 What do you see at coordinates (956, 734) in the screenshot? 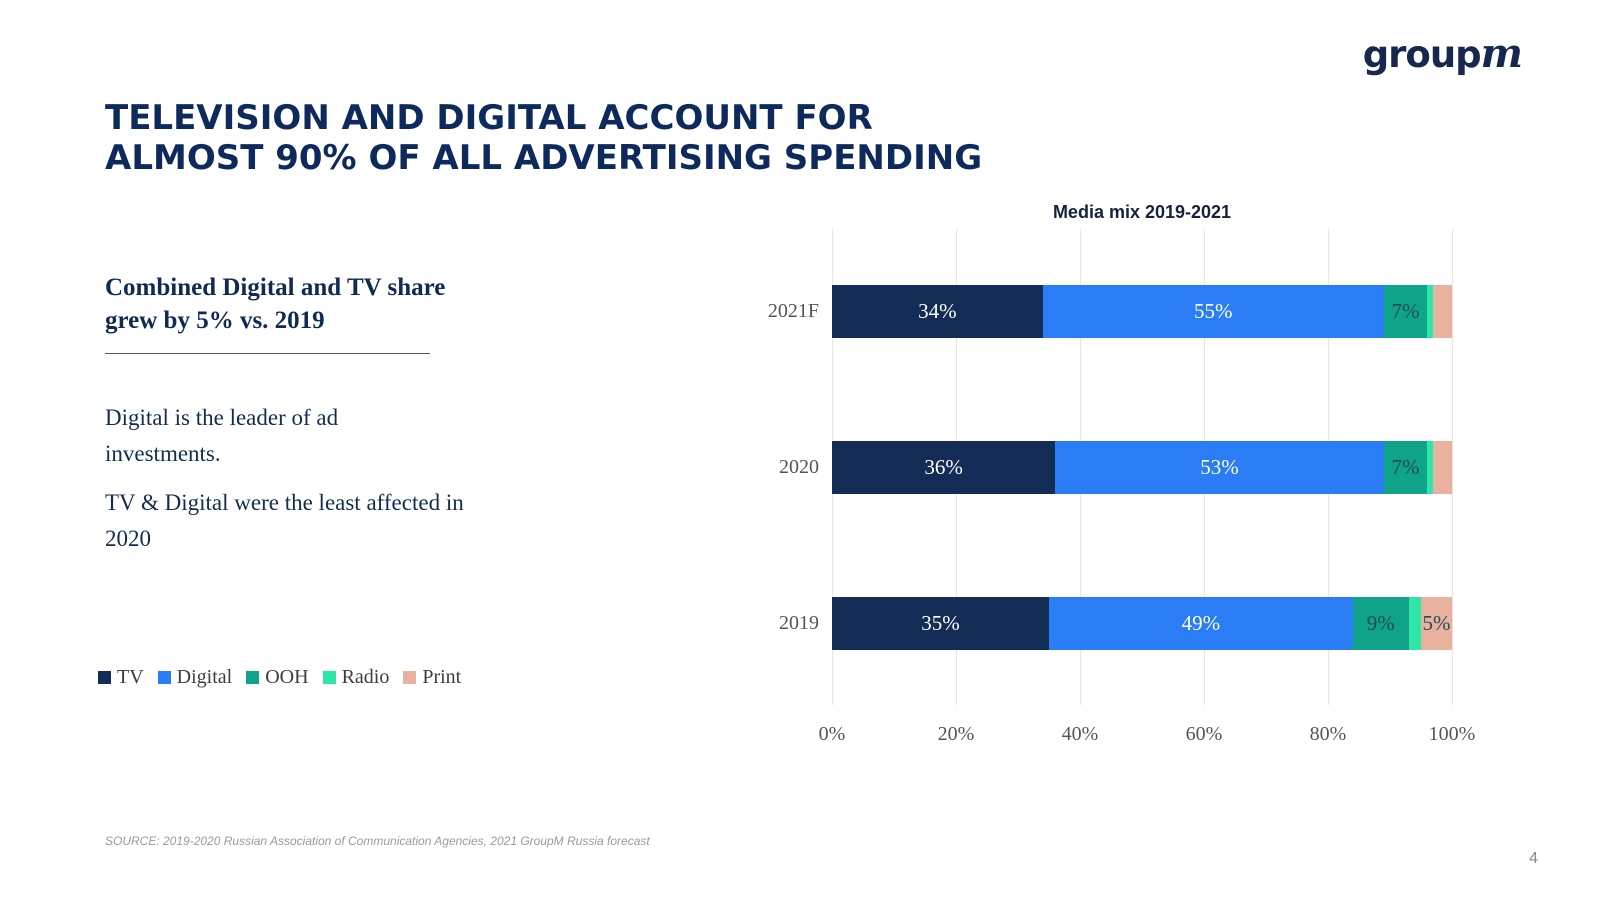
I see `x-axis-tick-20%: 20%` at bounding box center [956, 734].